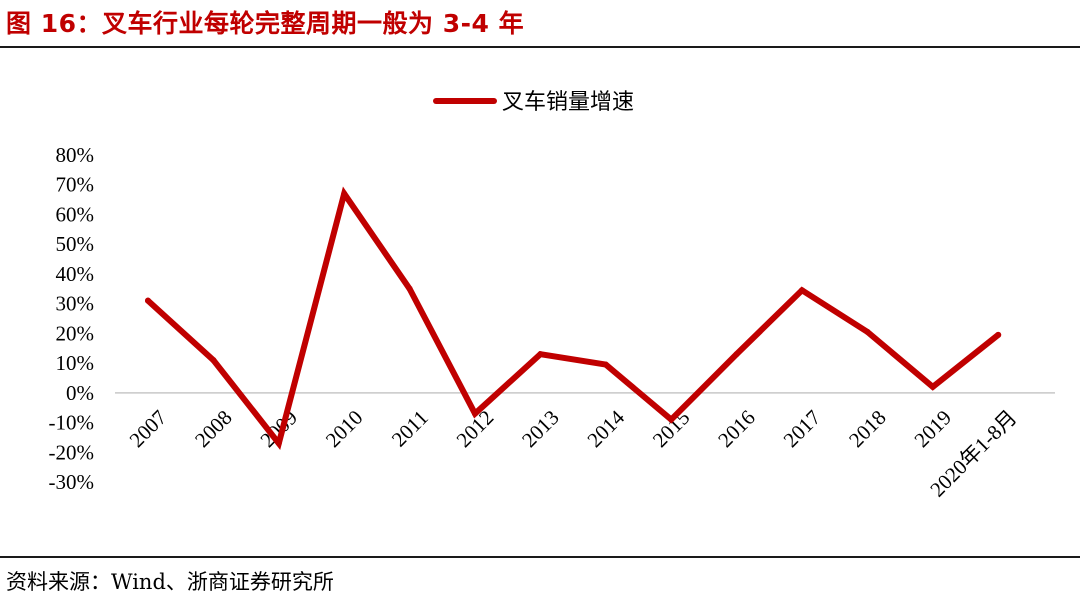 The width and height of the screenshot is (1080, 599). Describe the element at coordinates (568, 102) in the screenshot. I see `legend-label: 叉车销量增速` at that location.